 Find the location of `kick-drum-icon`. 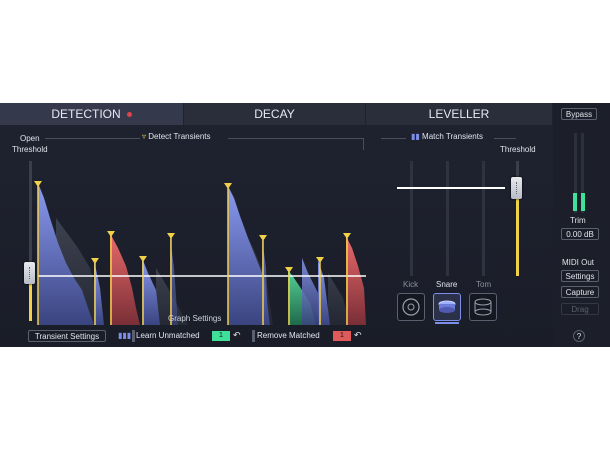

kick-drum-icon is located at coordinates (411, 307).